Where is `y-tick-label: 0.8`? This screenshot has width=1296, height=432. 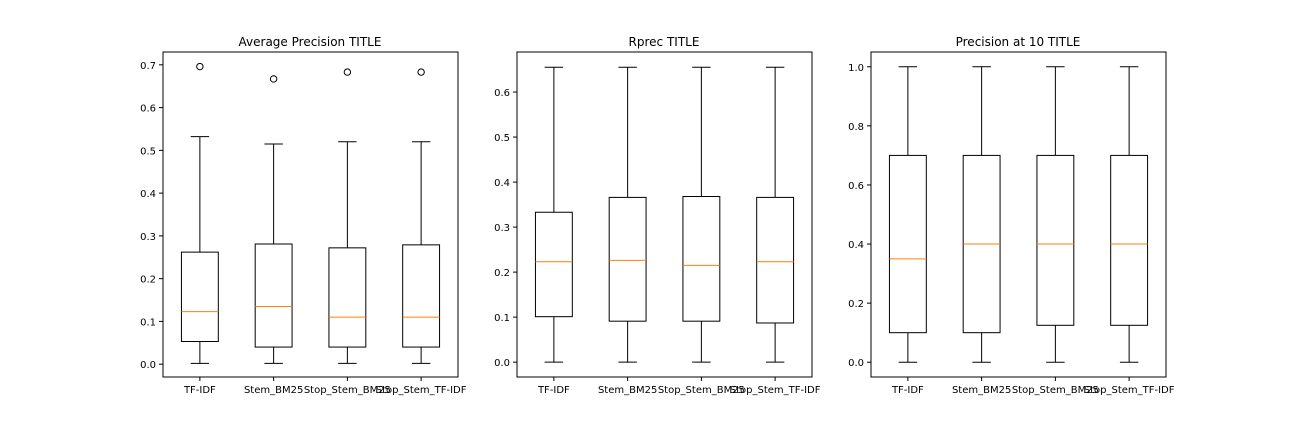 y-tick-label: 0.8 is located at coordinates (856, 127).